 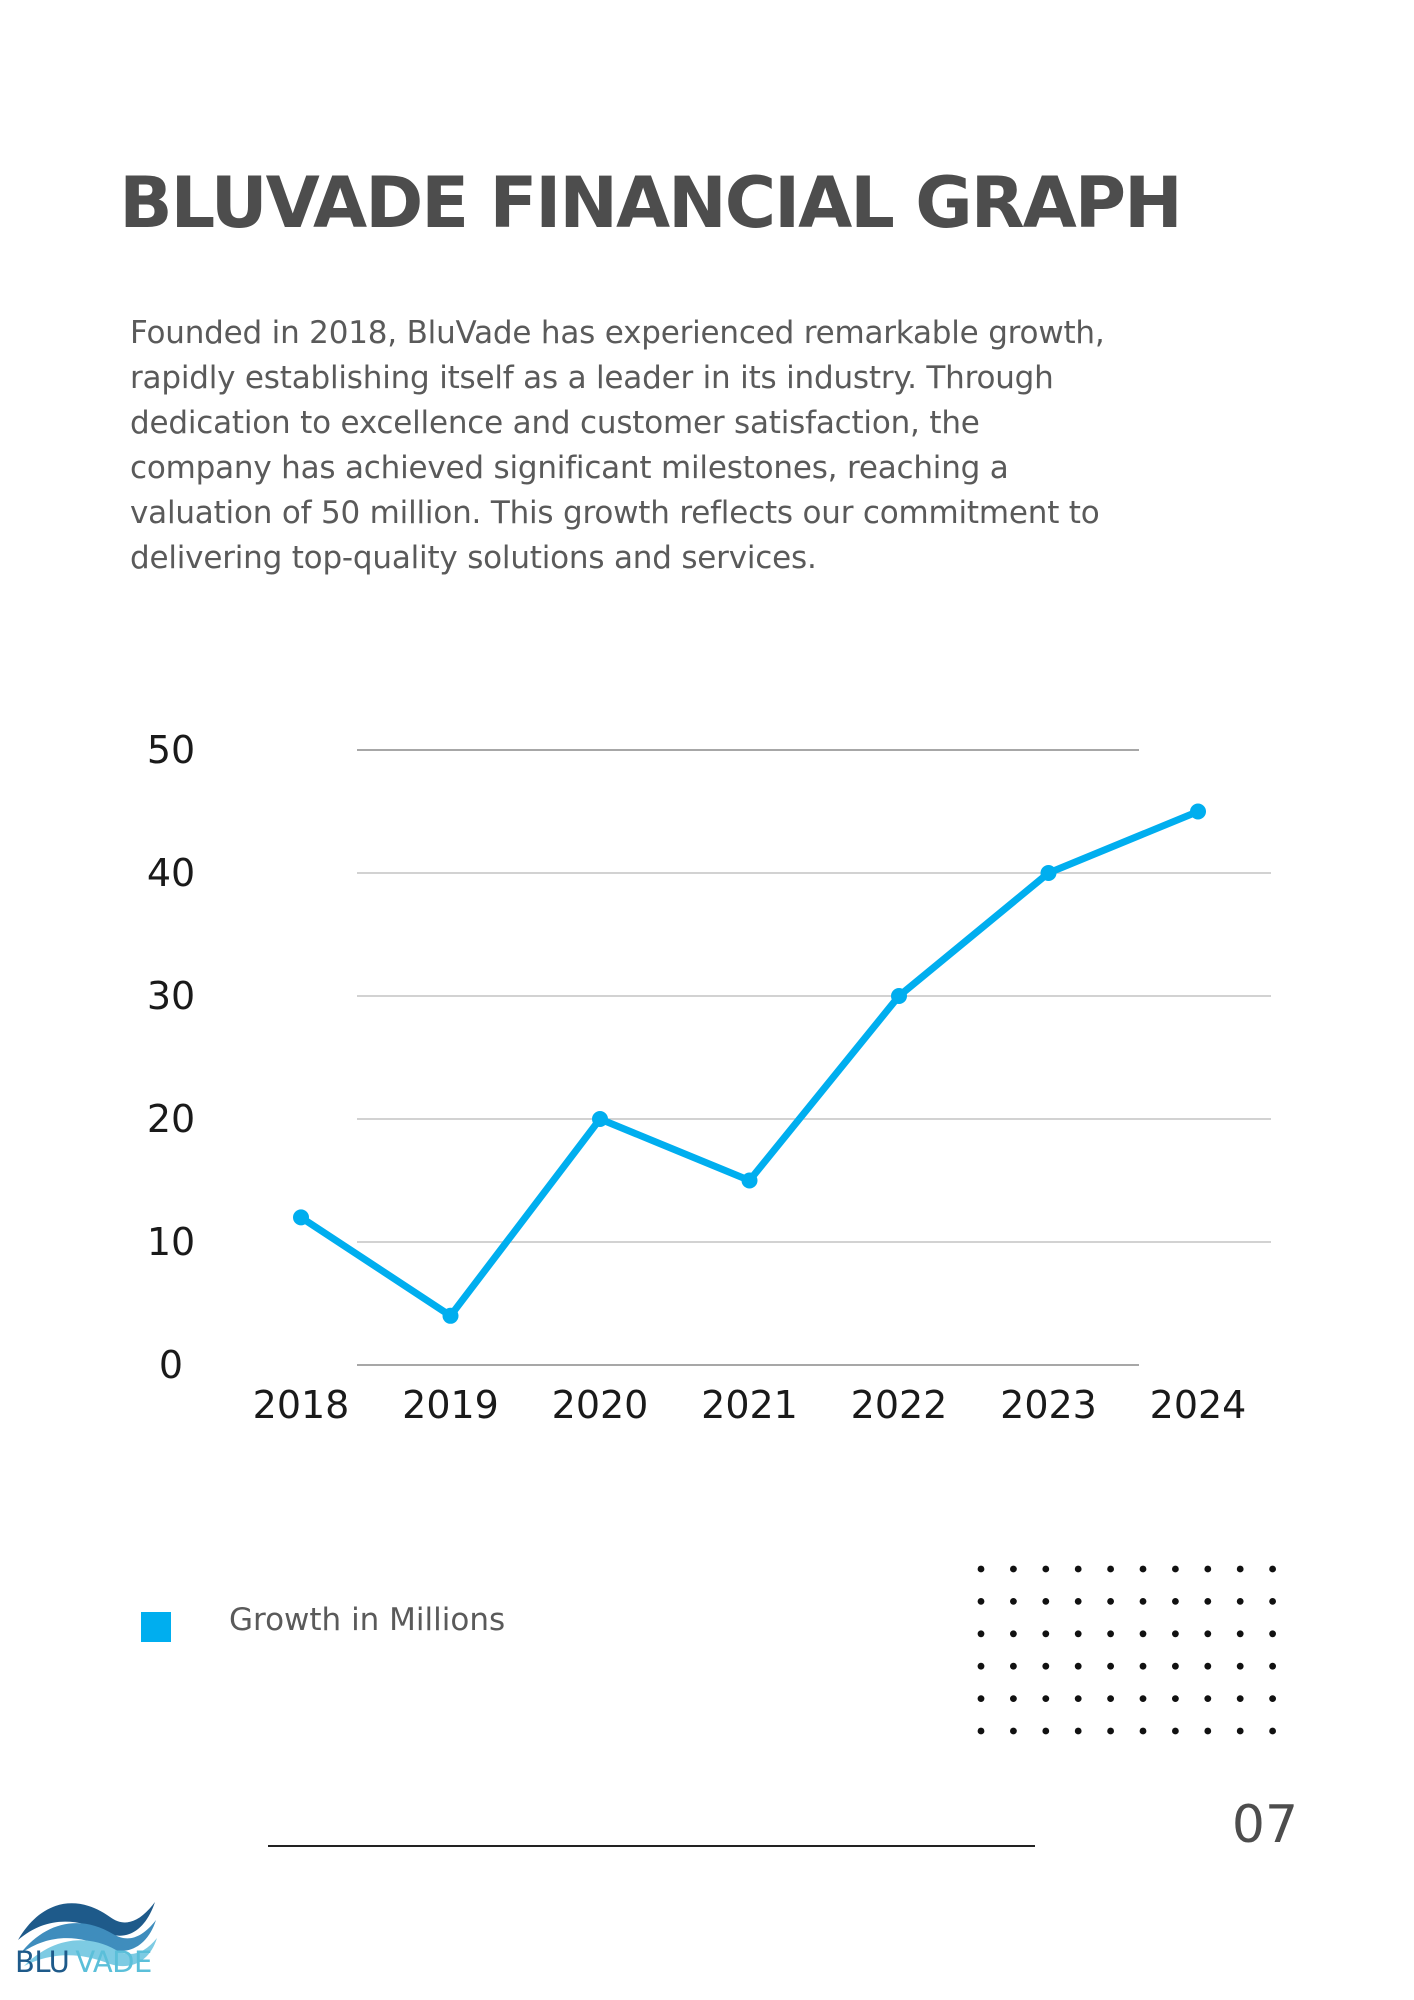 I want to click on page-title: BLUVADE FINANCIAL GRAPH, so click(x=650, y=203).